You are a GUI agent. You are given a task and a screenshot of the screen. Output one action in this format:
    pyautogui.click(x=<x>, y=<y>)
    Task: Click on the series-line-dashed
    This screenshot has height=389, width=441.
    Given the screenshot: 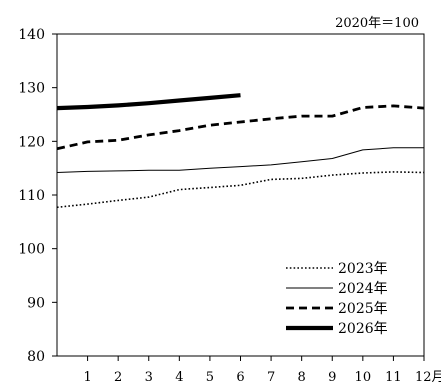 What is the action you would take?
    pyautogui.click(x=240, y=127)
    